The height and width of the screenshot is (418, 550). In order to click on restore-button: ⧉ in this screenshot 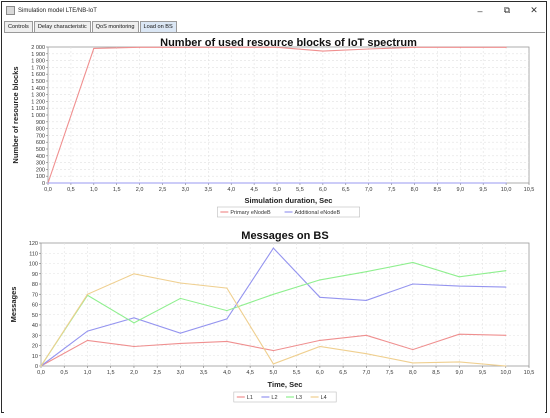, I will do `click(507, 10)`.